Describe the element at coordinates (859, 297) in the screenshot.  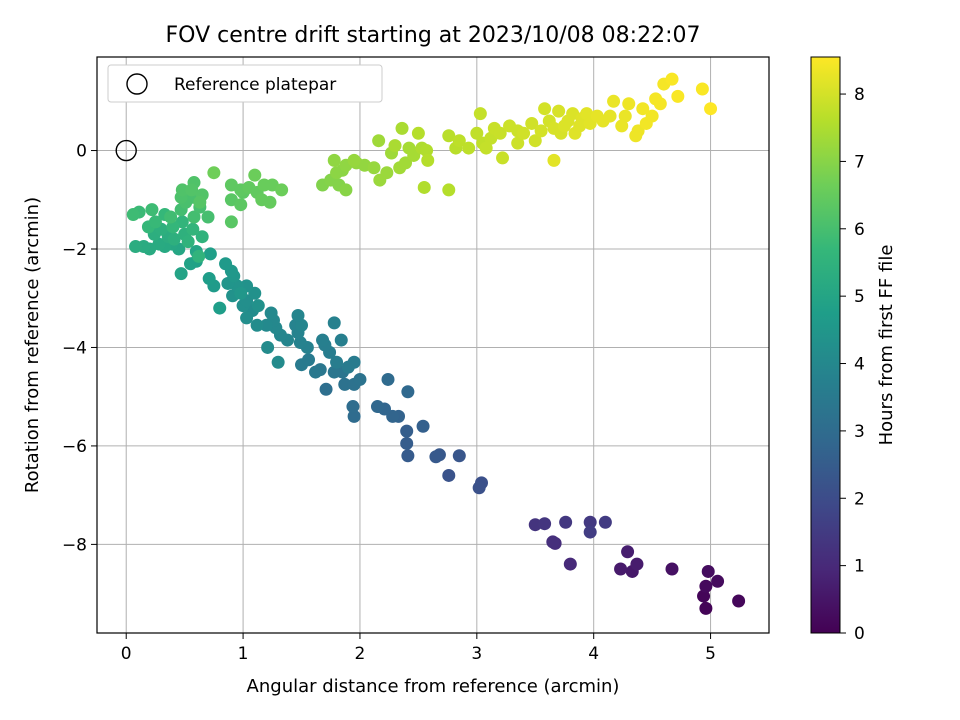
I see `colorbar-tick-label-5: 5` at that location.